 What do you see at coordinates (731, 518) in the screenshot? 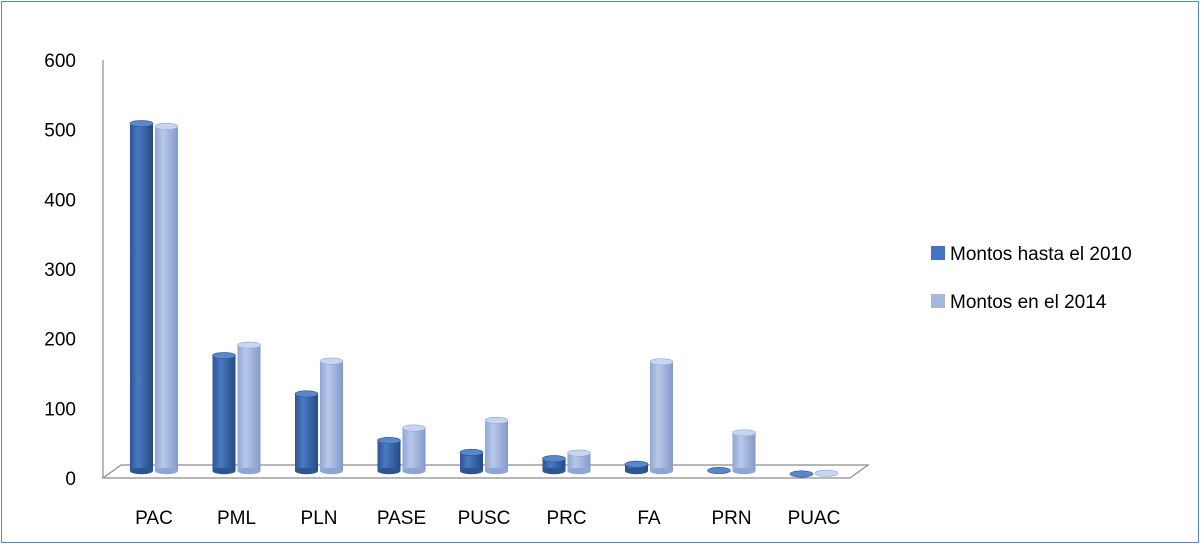
I see `x-tick-label-prn: PRN` at bounding box center [731, 518].